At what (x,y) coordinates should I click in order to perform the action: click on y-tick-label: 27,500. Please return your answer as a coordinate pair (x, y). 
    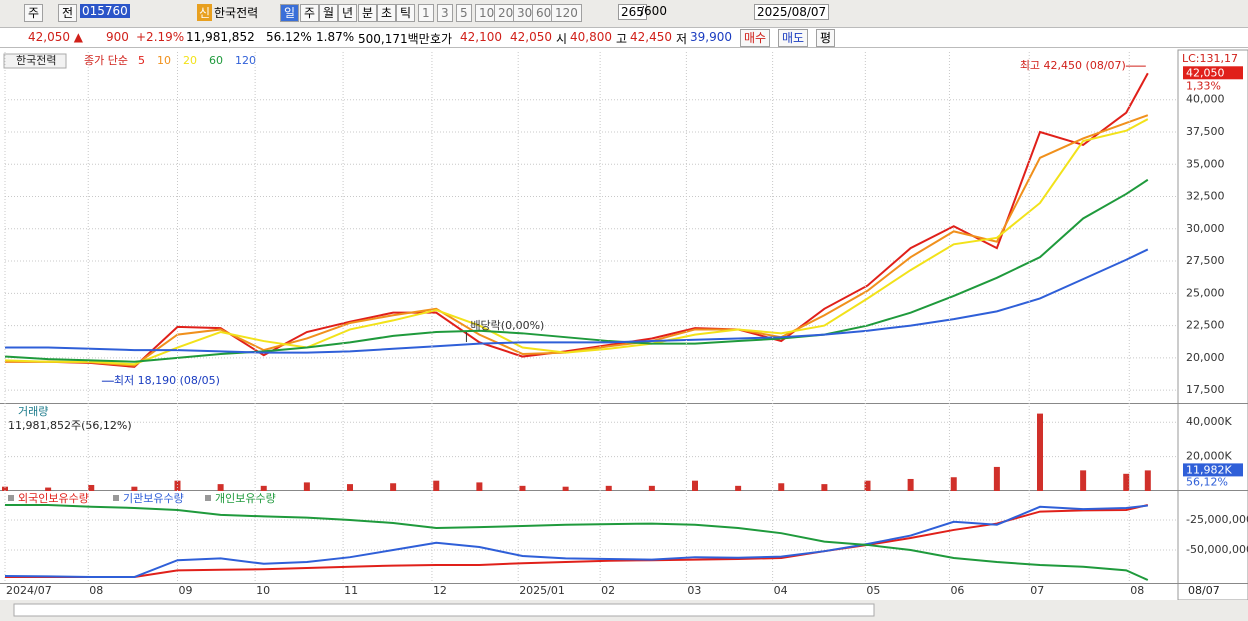
    Looking at the image, I should click on (1205, 260).